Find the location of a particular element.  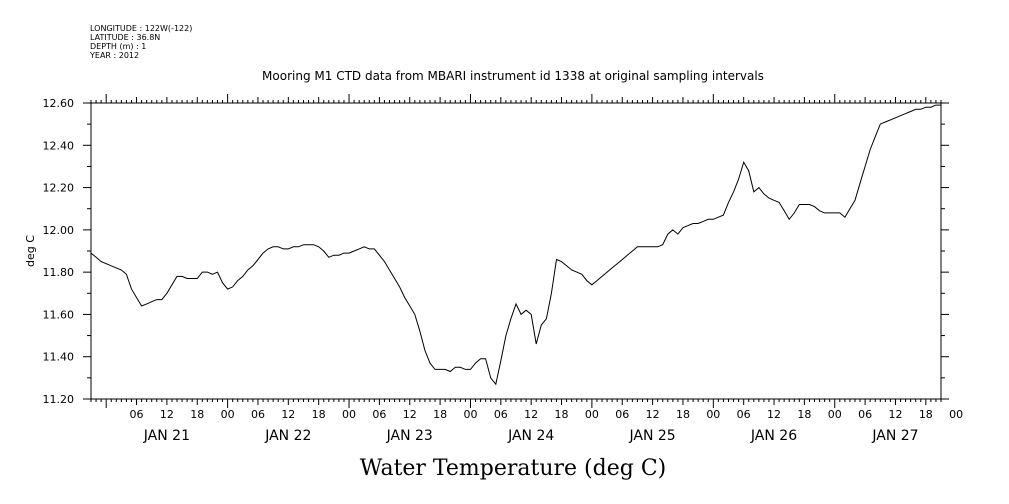

metadata-line: LATITUDE : 36.8N is located at coordinates (125, 37).